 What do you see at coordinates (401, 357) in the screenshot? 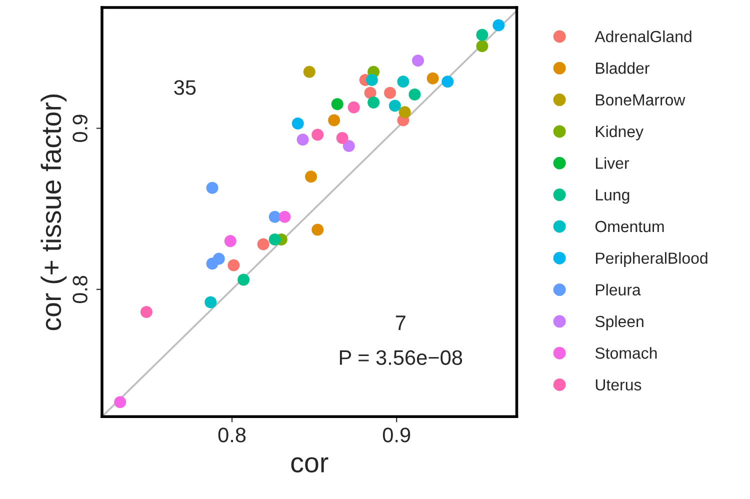
I see `annotation: P = 3.56e−08` at bounding box center [401, 357].